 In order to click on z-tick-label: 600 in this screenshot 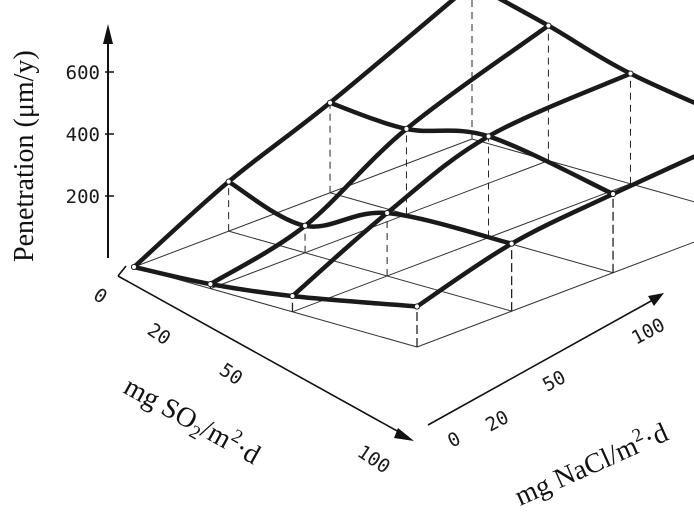, I will do `click(83, 73)`.